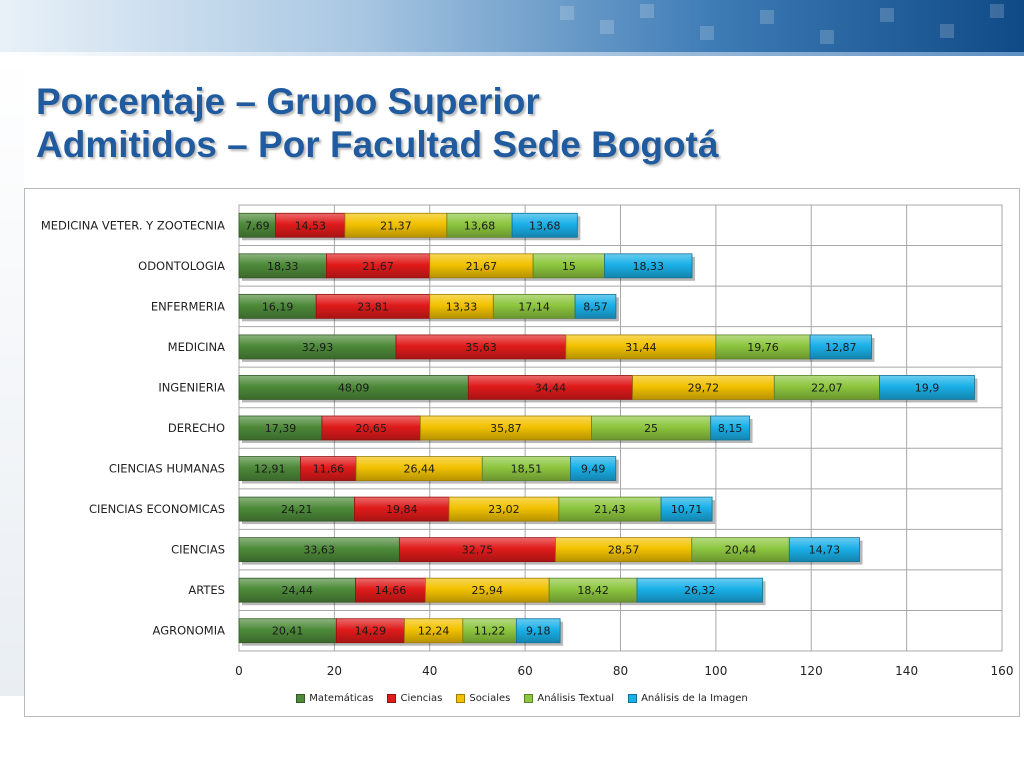  I want to click on bar-data-label: 23,02, so click(504, 509).